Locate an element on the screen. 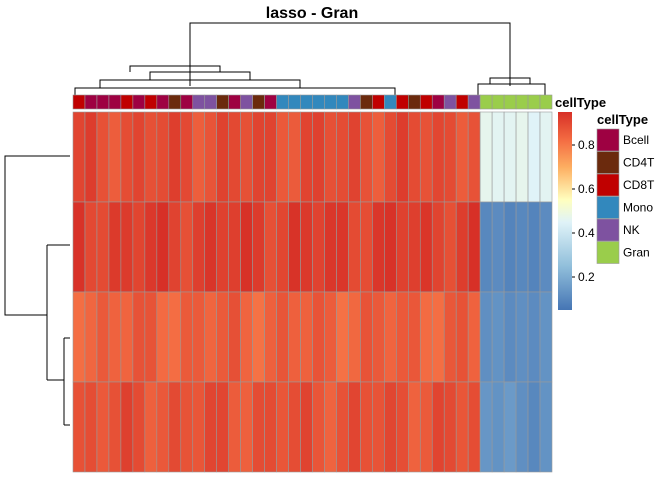 The width and height of the screenshot is (672, 480). column-dendrogram is located at coordinates (310, 58).